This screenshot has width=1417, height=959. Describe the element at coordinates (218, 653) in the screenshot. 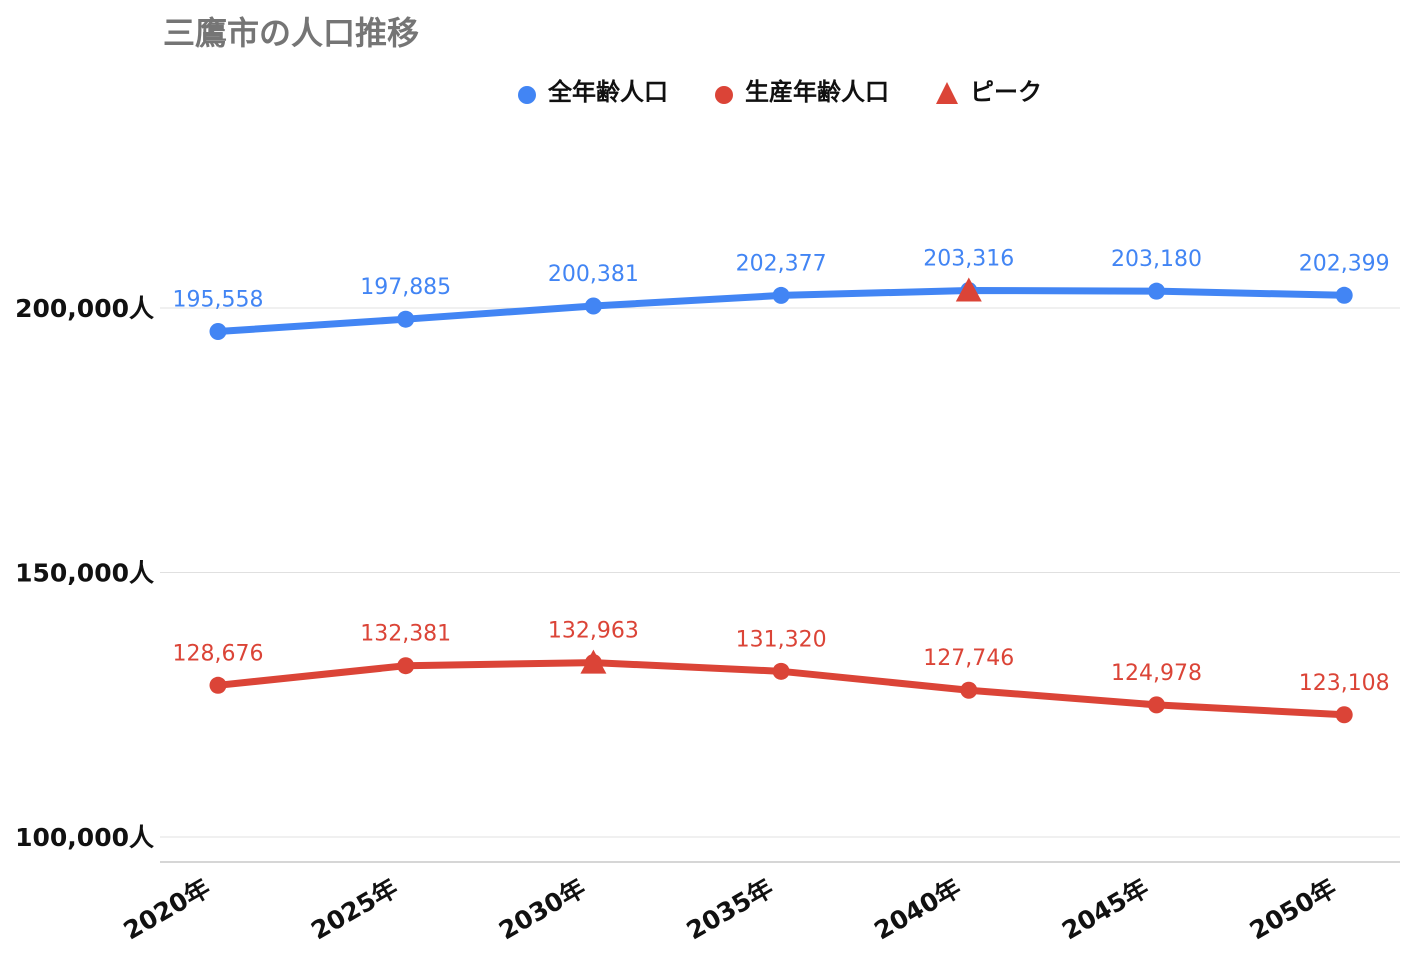

I see `data-label: 128,676` at that location.